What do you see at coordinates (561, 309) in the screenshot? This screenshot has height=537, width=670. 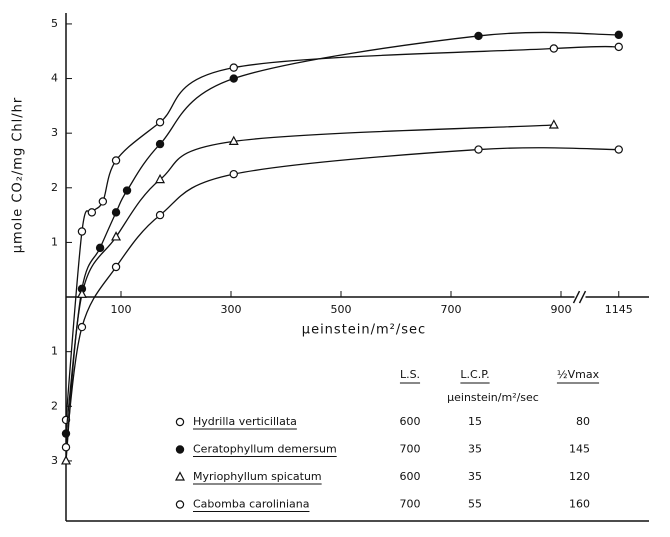 I see `x-tick-label: 900` at bounding box center [561, 309].